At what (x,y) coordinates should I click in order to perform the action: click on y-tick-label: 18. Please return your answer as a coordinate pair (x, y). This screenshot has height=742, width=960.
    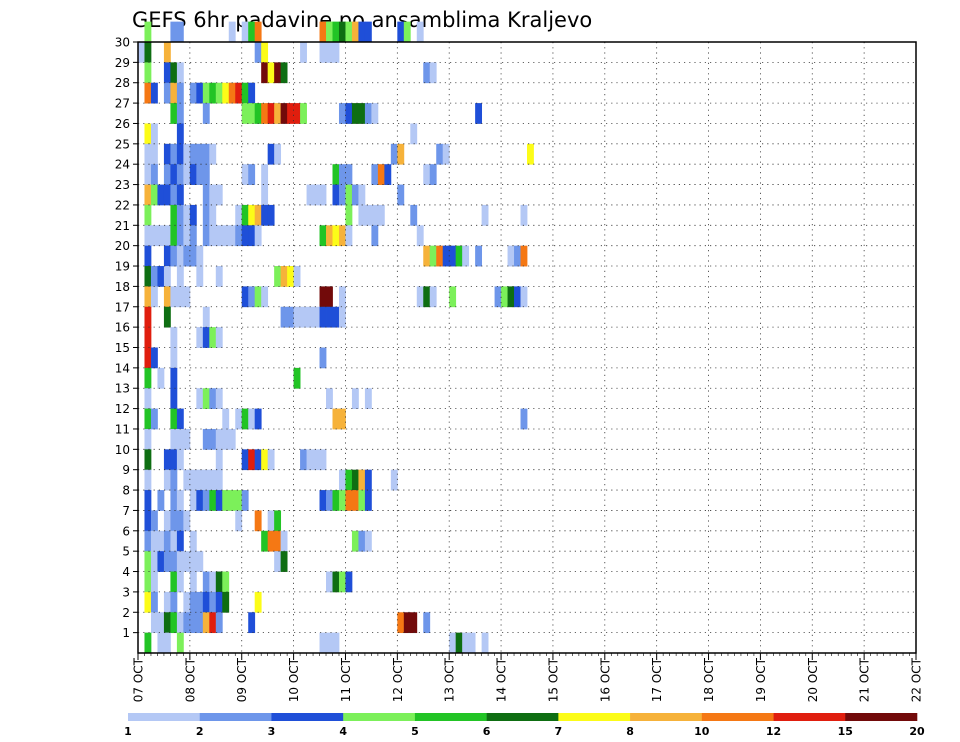
    Looking at the image, I should click on (122, 287).